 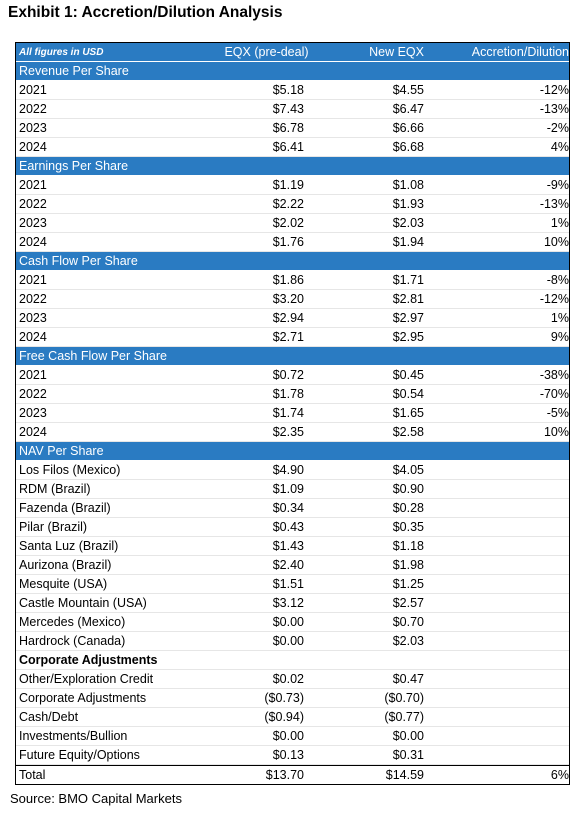 I want to click on table-row: 2022 $3.20 $2.81 -12%, so click(x=292, y=299).